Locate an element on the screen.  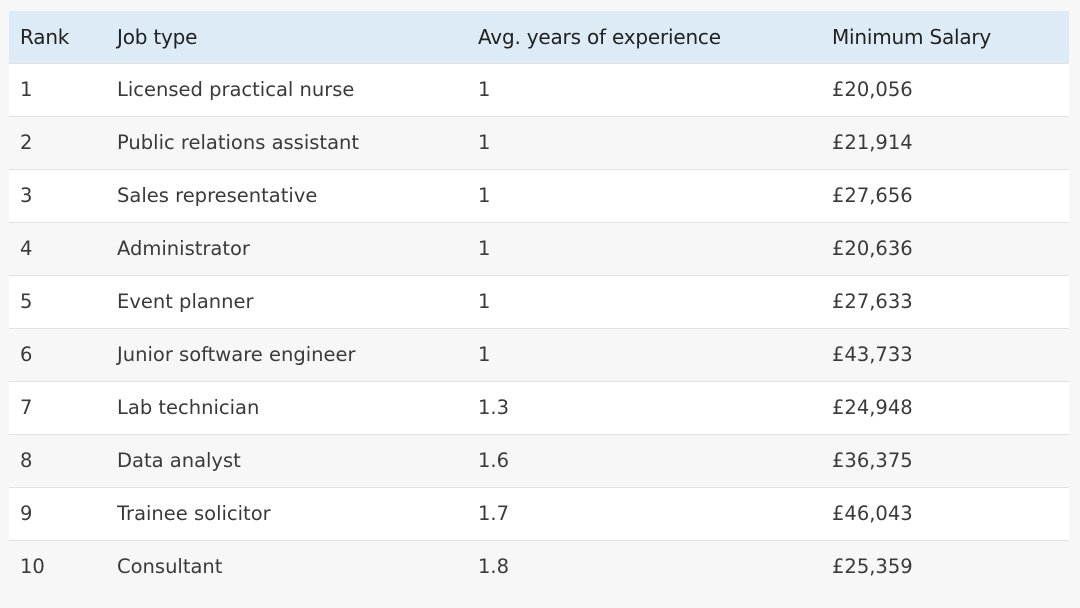
cell-job-type: Trainee solicitor is located at coordinates (194, 513).